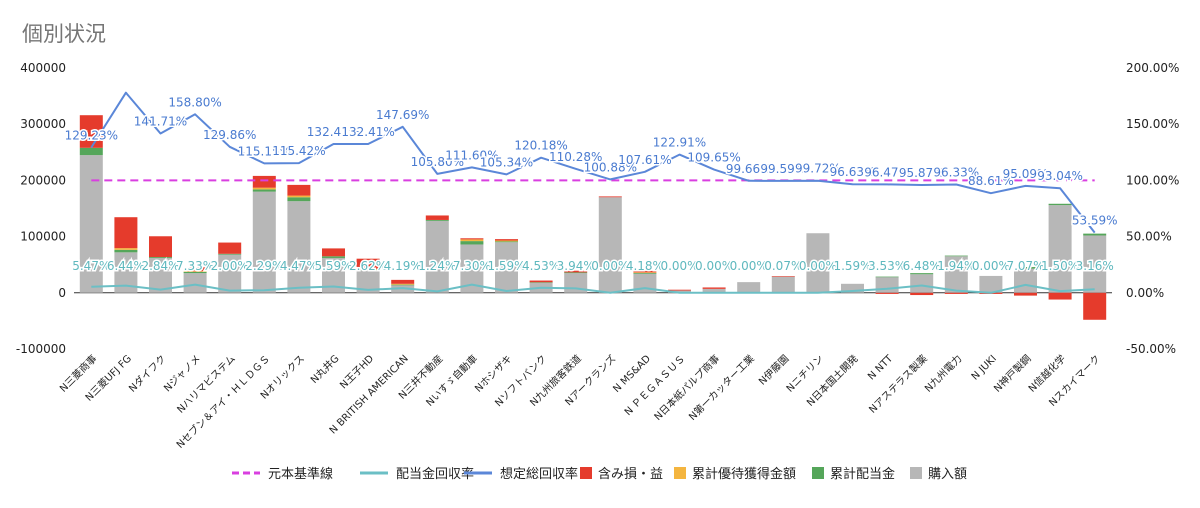 Image resolution: width=1200 pixels, height=508 pixels. What do you see at coordinates (783, 266) in the screenshot?
I see `dividend-rate-label: 0.07%` at bounding box center [783, 266].